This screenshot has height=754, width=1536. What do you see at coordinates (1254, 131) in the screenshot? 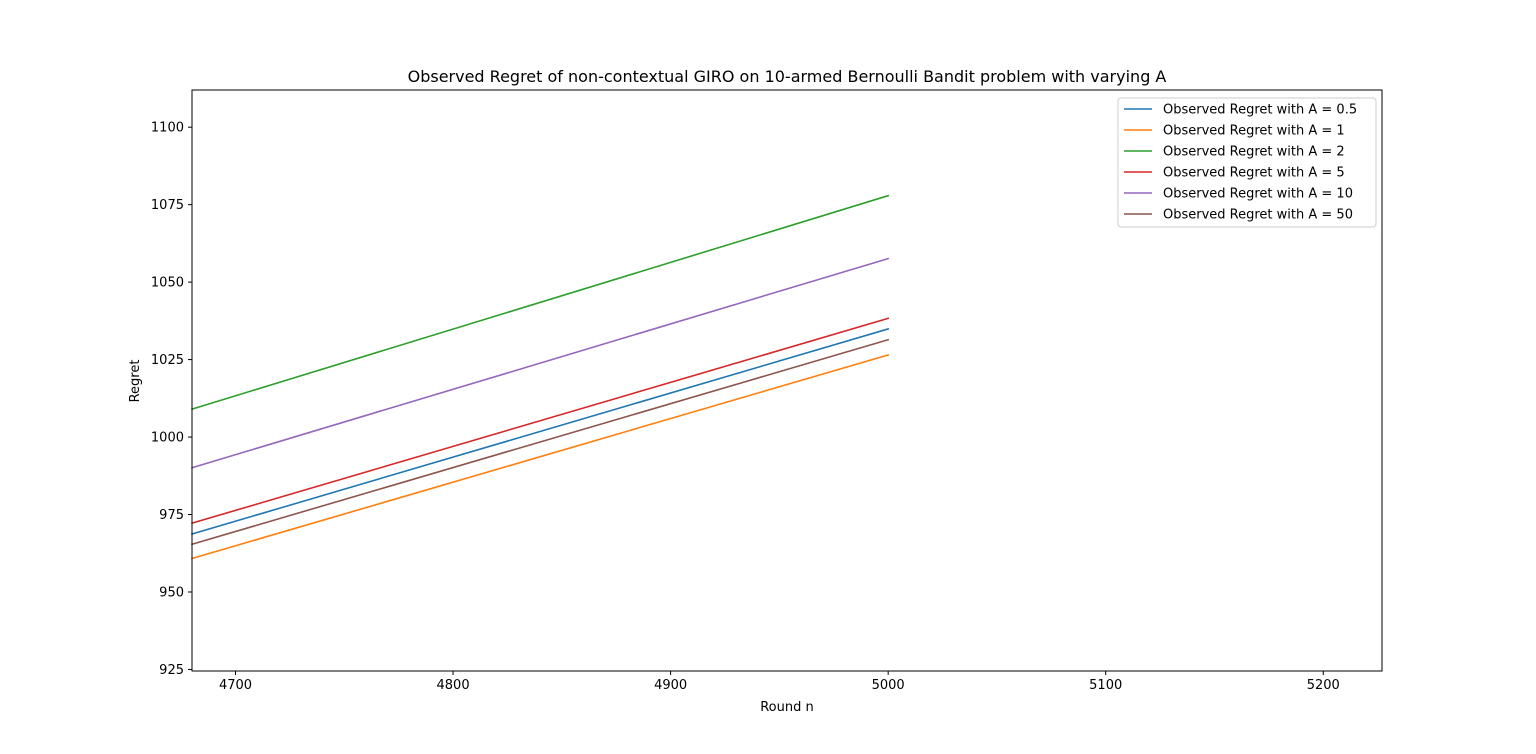
I see `legend-label: Observed Regret with A = 1` at bounding box center [1254, 131].